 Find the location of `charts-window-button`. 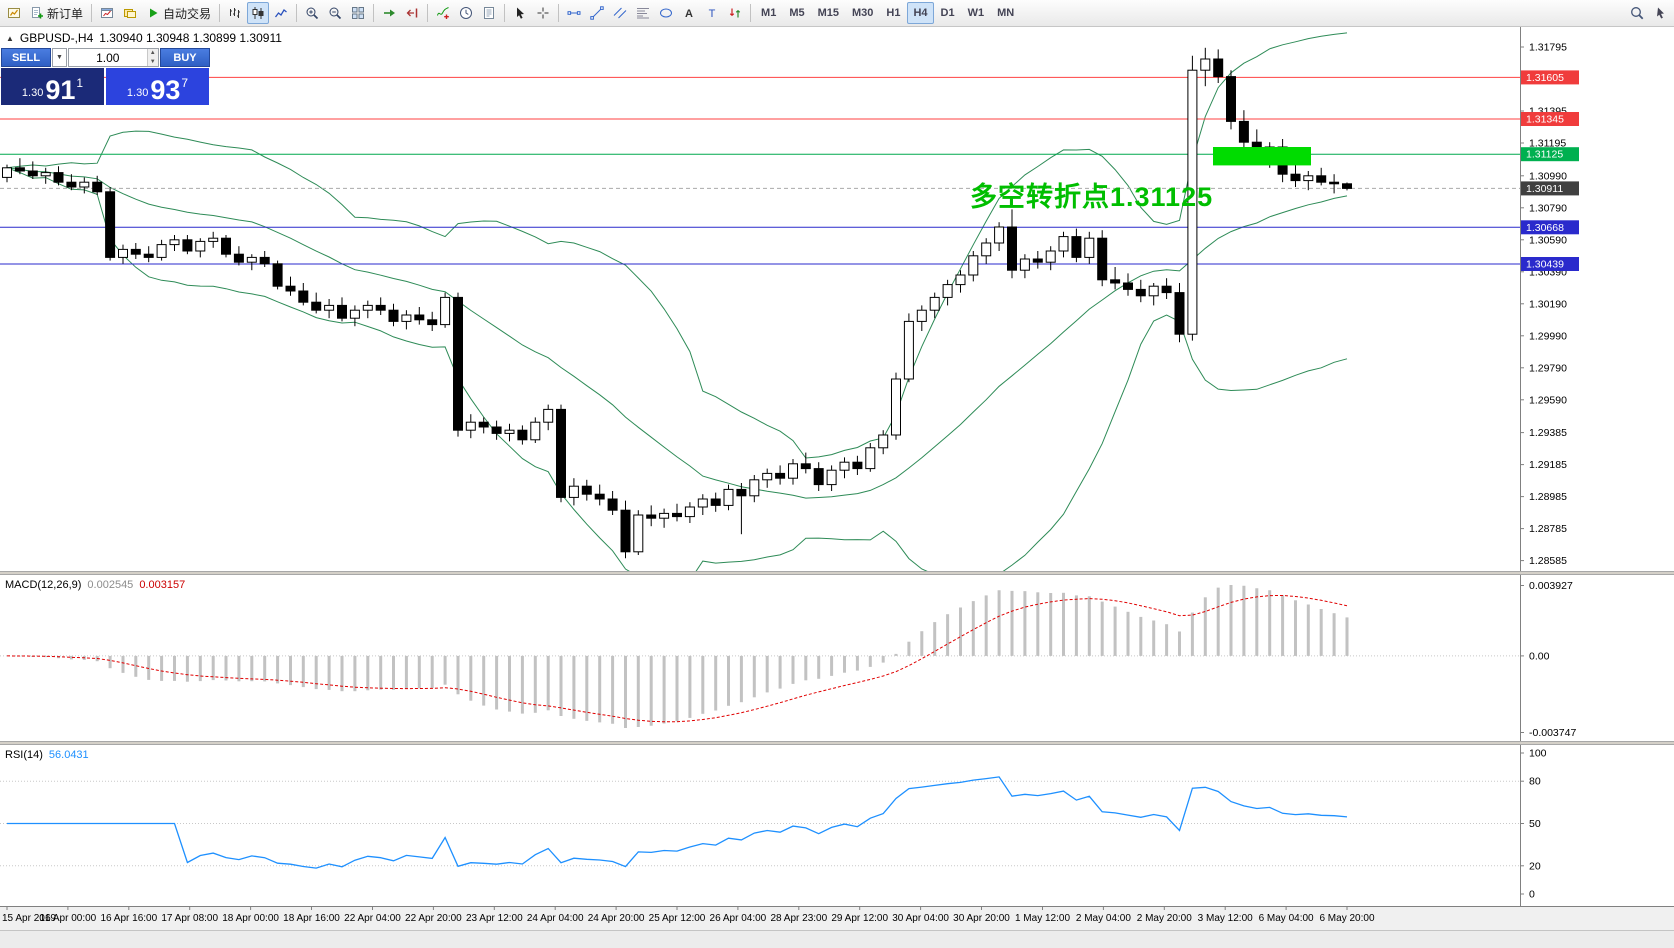

charts-window-button is located at coordinates (107, 13).